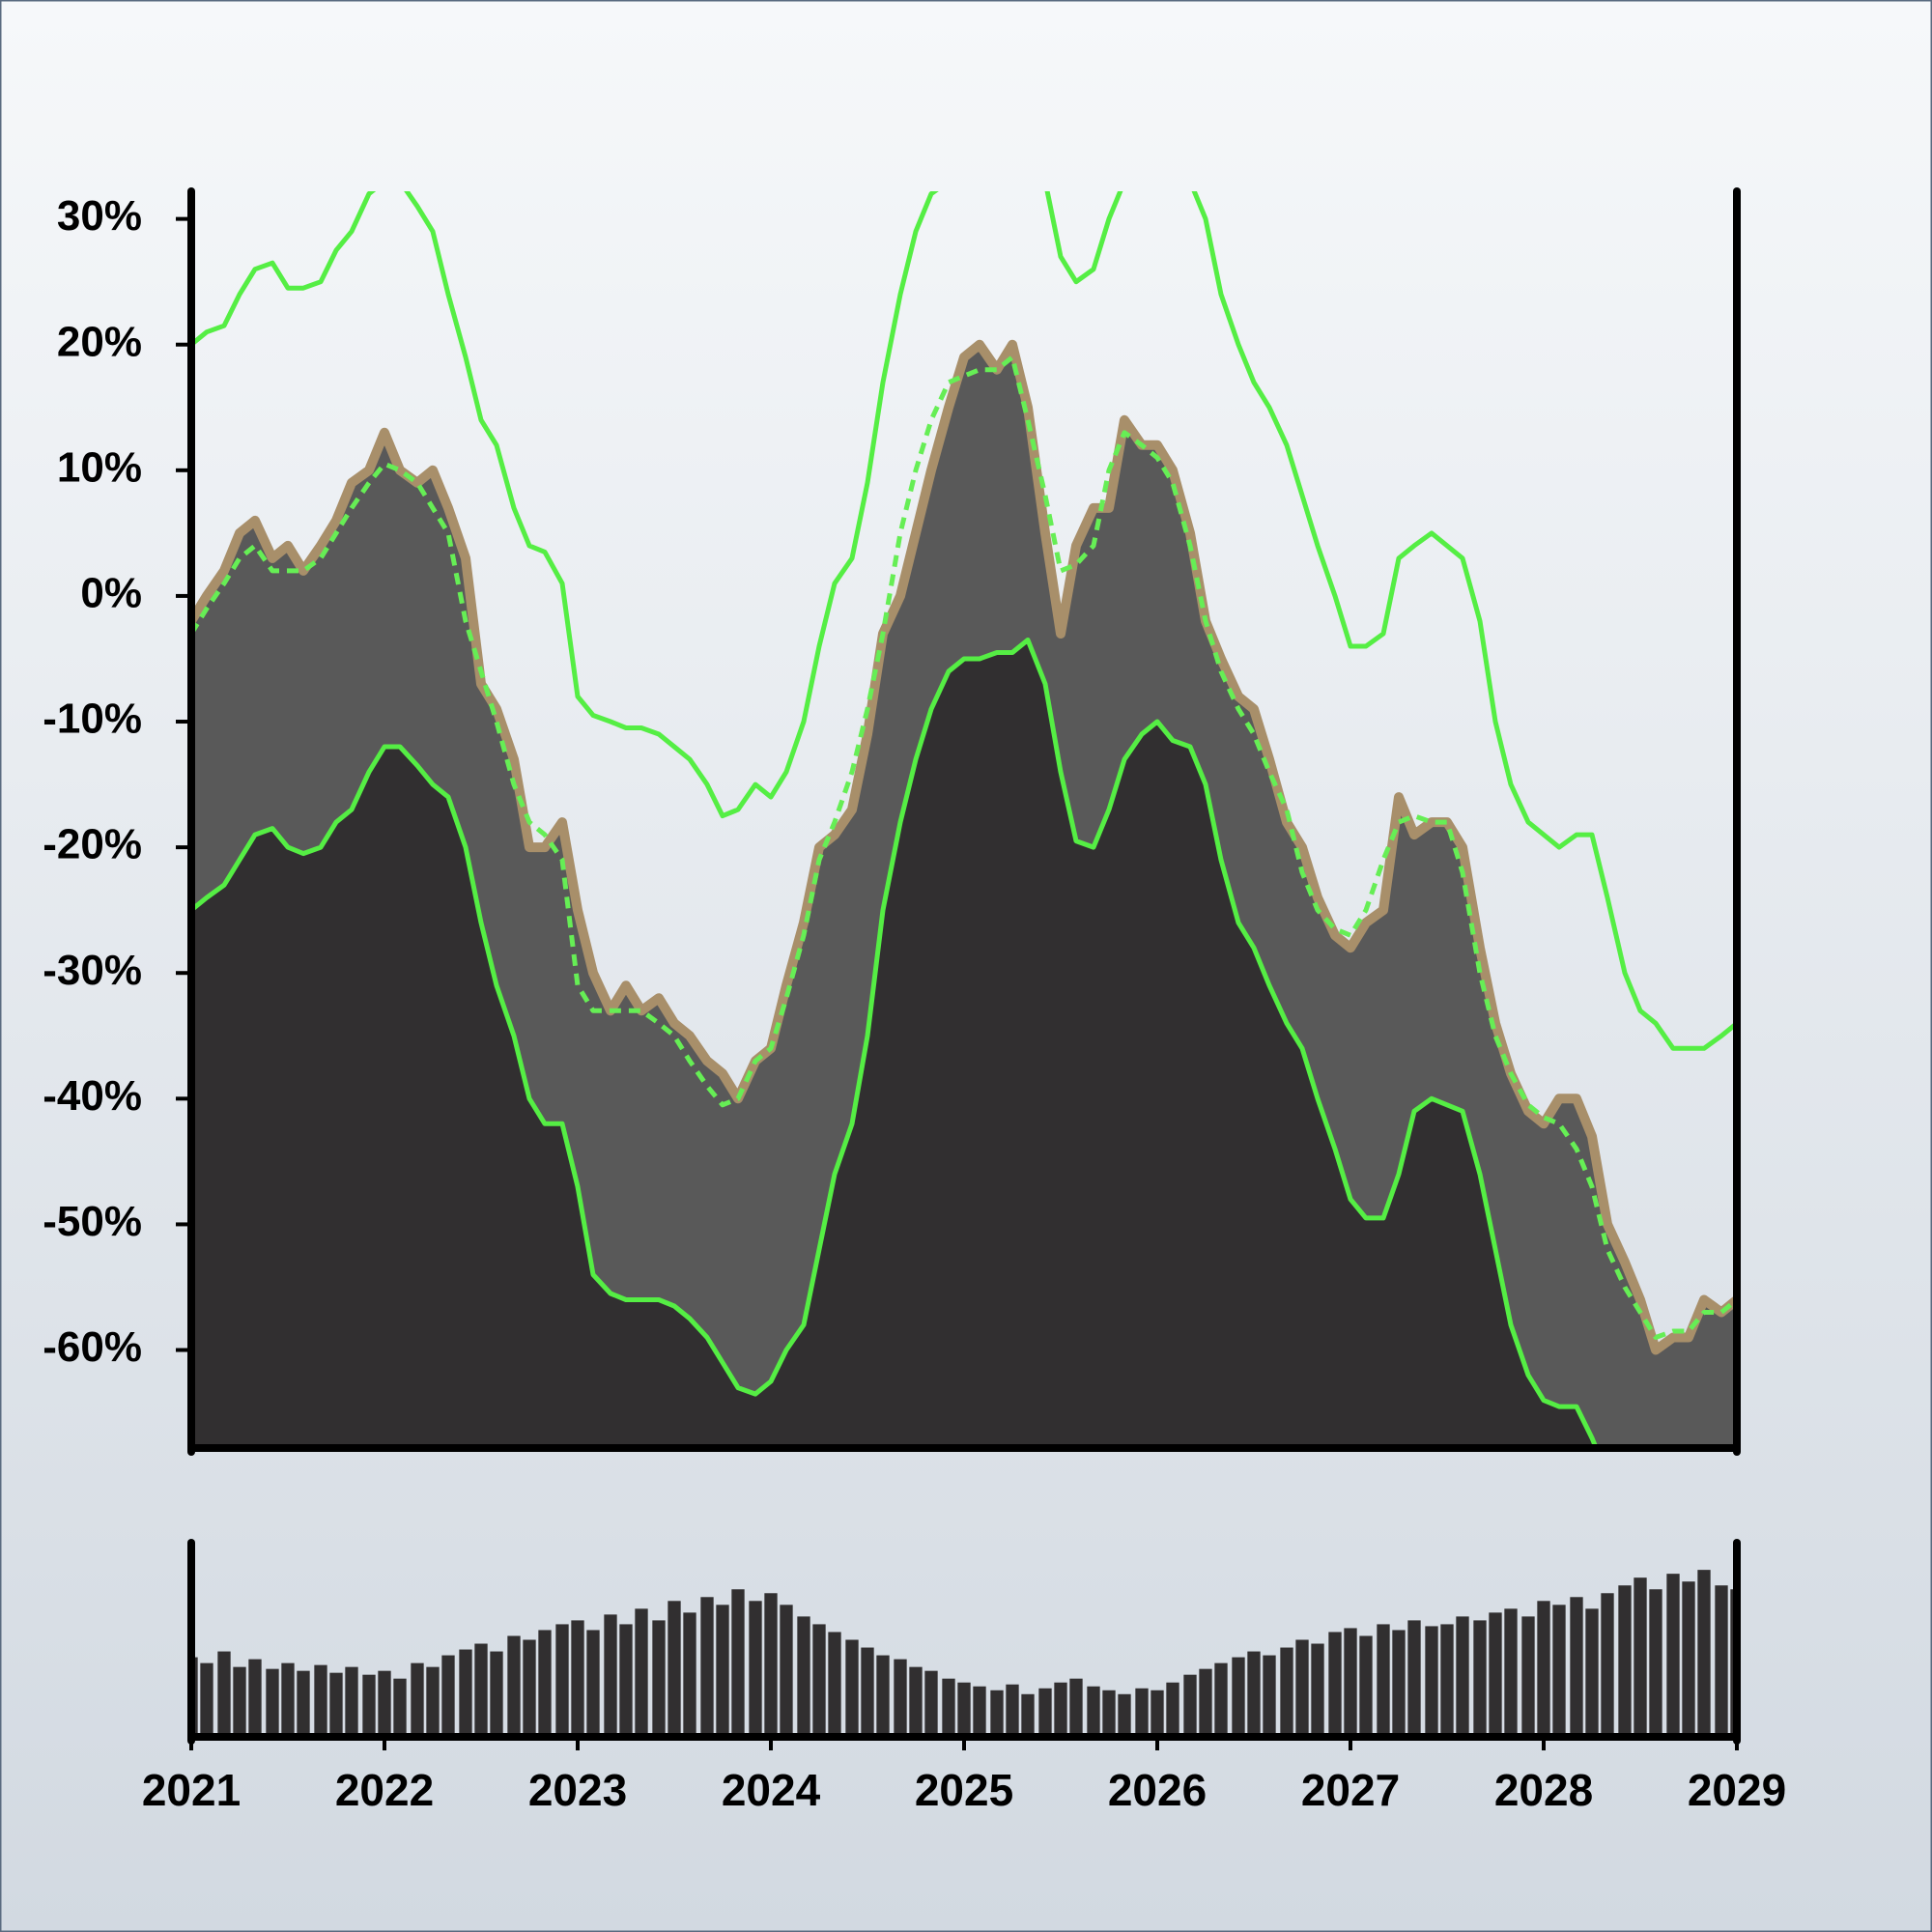 This screenshot has width=1932, height=1932. Describe the element at coordinates (92, 1221) in the screenshot. I see `y-tick-label: -50%` at that location.